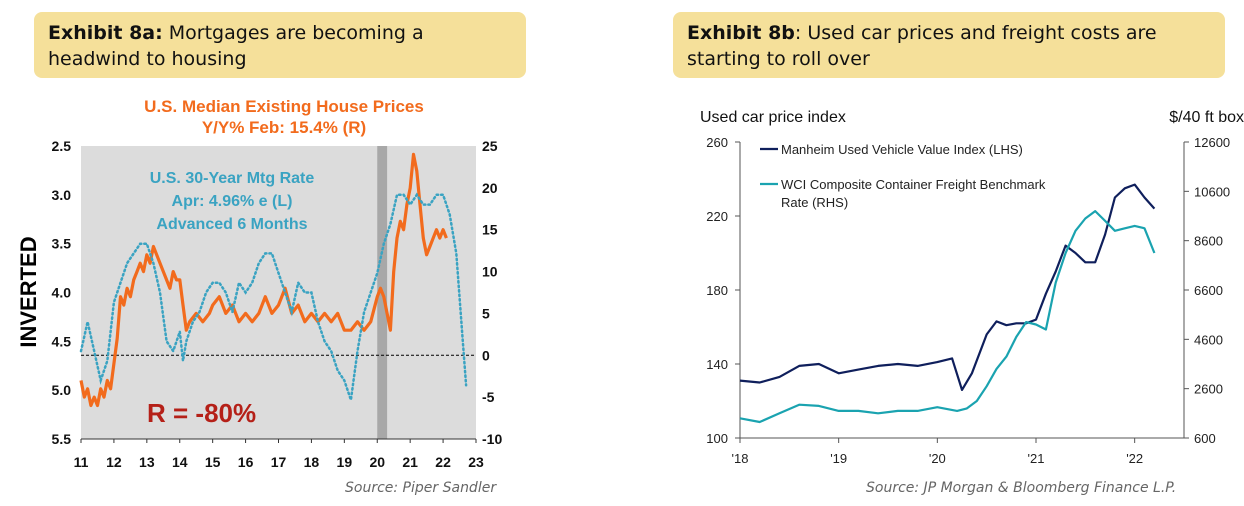 Image resolution: width=1244 pixels, height=506 pixels. I want to click on y-left-tick-label: 5.0, so click(62, 390).